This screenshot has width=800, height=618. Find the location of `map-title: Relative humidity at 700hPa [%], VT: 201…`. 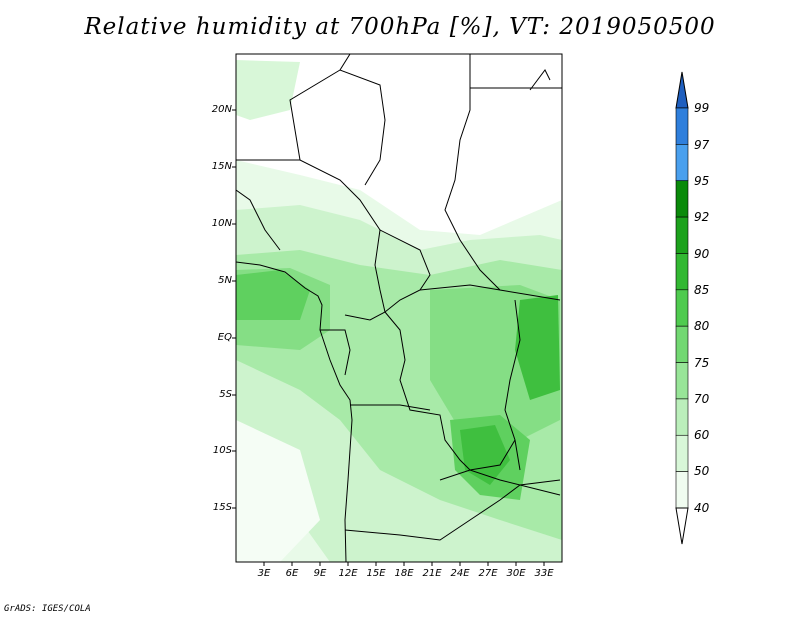

map-title: Relative humidity at 700hPa [%], VT: 201… is located at coordinates (400, 27).